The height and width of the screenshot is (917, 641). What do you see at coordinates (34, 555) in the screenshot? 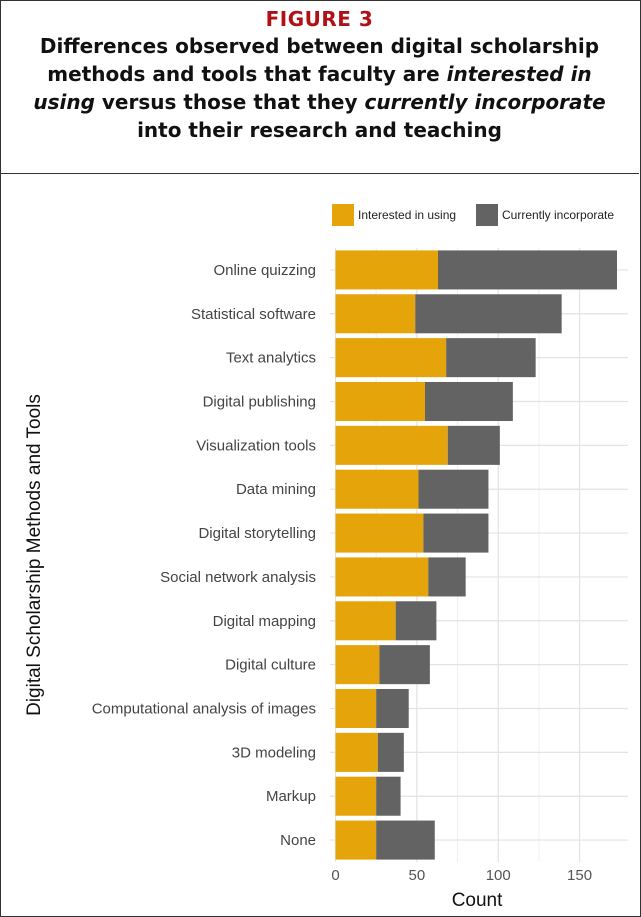
I see `y-axis-title: Digital Scholarship Methods and Tools` at bounding box center [34, 555].